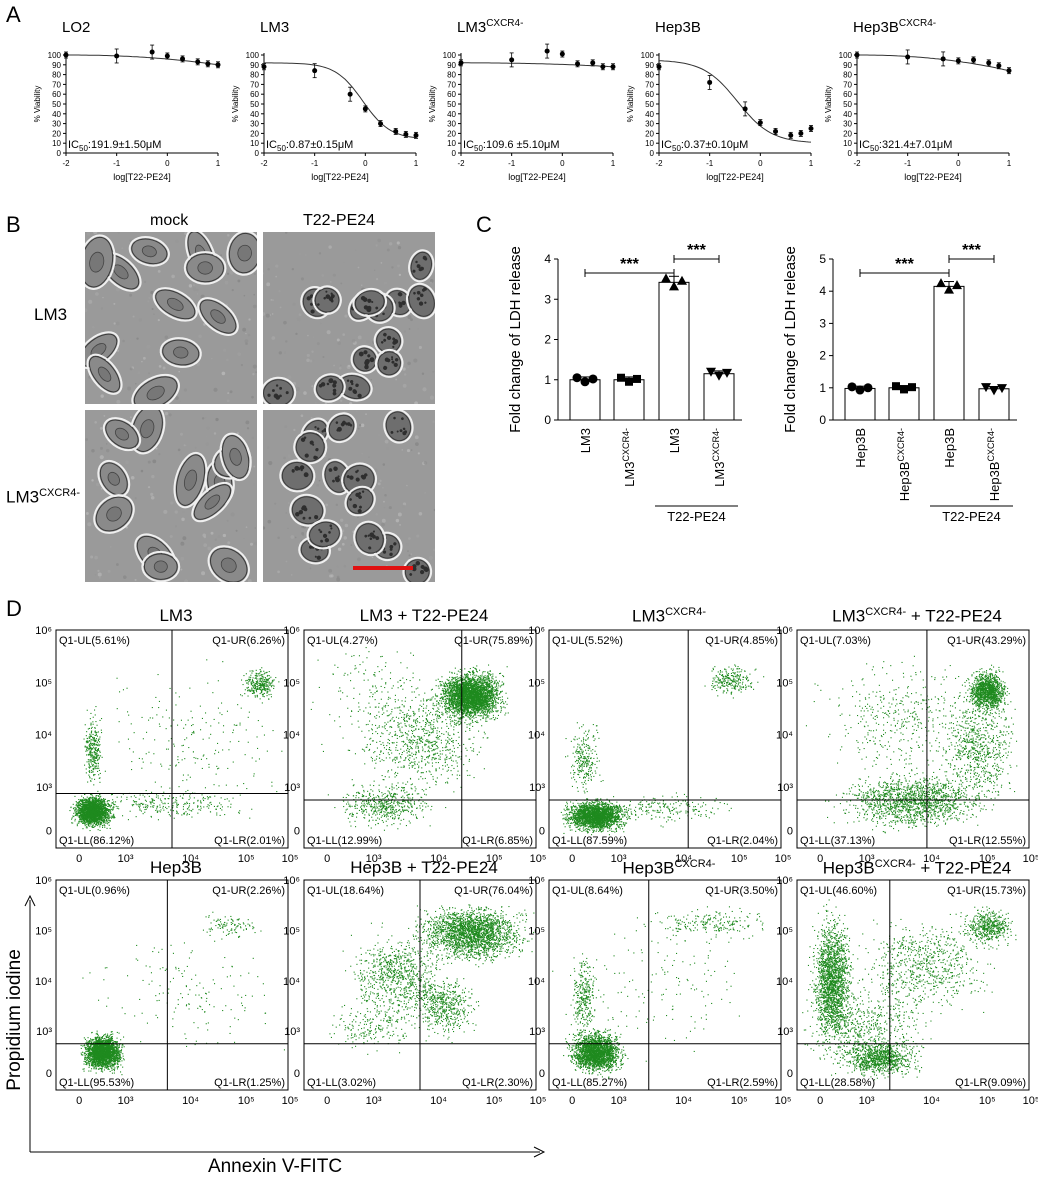 The image size is (1038, 1178). I want to click on y-tick-label: 4, so click(822, 291).